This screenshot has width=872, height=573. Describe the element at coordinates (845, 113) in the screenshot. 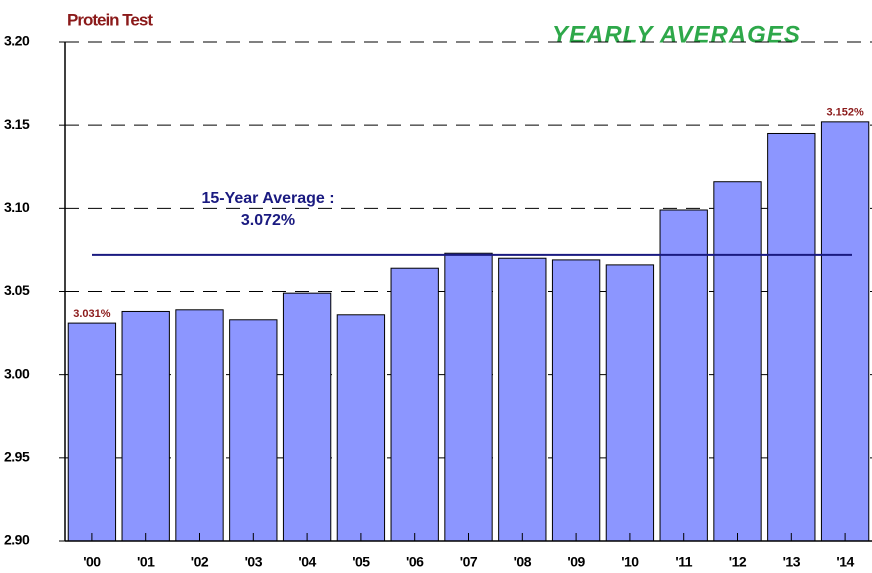

I see `value-label: 3.152%` at that location.